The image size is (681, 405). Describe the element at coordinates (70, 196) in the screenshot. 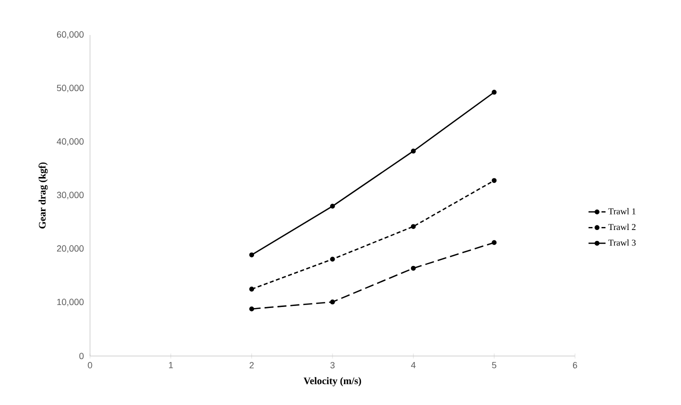

I see `y-tick-label: 30,000` at that location.